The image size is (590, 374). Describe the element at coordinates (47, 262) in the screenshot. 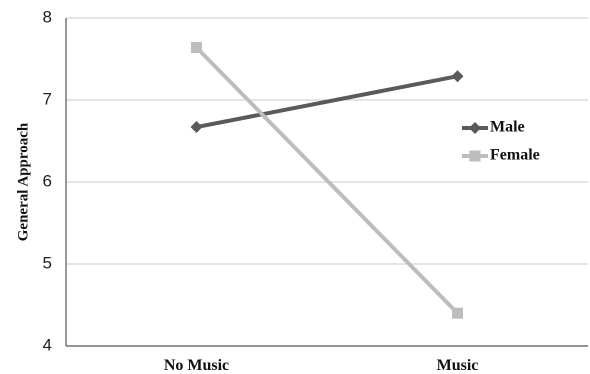

I see `y-tick-label: 5` at that location.